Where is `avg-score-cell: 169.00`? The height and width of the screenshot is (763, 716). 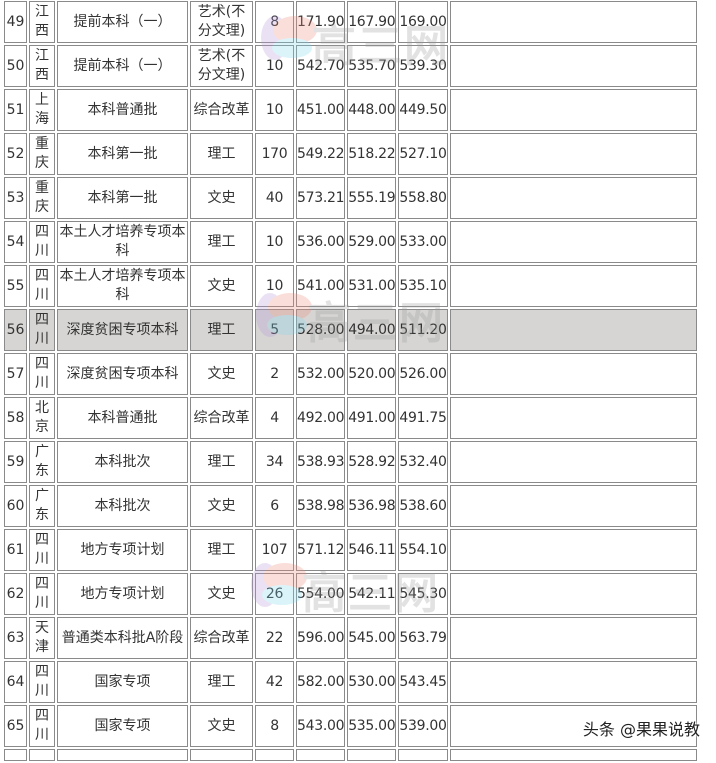 avg-score-cell: 169.00 is located at coordinates (423, 22).